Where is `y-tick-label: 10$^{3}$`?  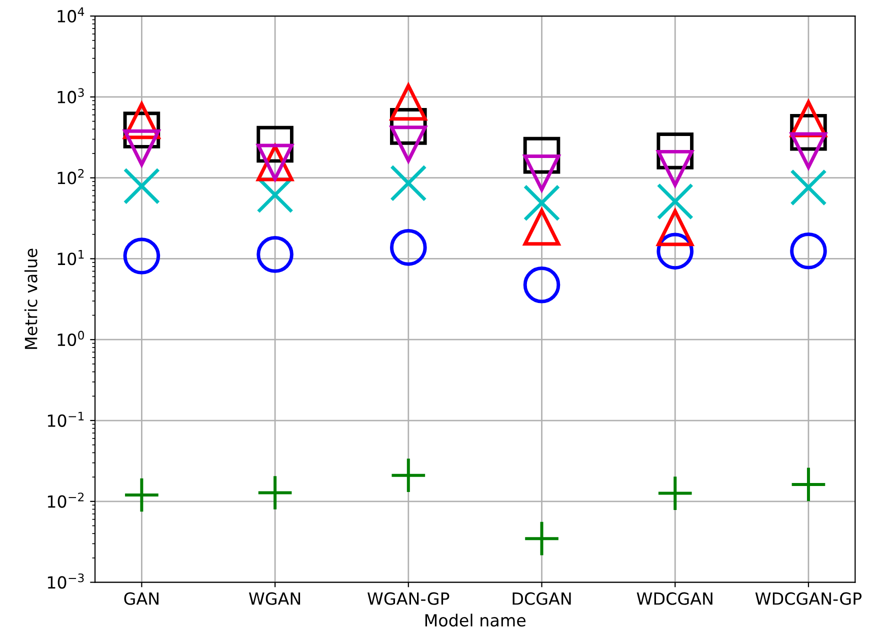
y-tick-label: 10$^{3}$ is located at coordinates (71, 96).